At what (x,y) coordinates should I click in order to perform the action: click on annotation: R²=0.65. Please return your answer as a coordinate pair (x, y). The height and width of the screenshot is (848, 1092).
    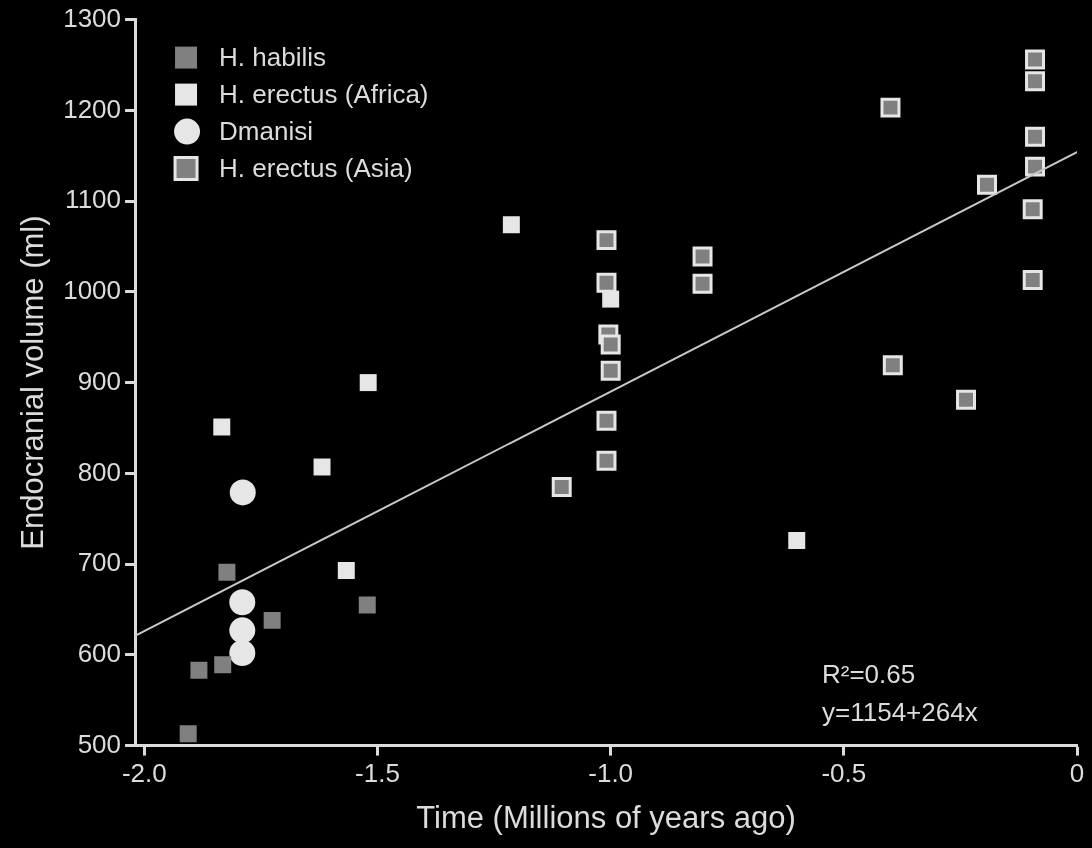
    Looking at the image, I should click on (869, 673).